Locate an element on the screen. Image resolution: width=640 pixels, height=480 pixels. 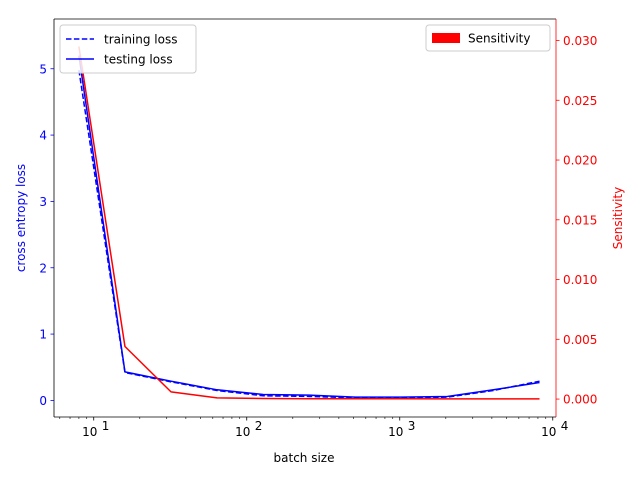
y-left-tick-label: 1 is located at coordinates (43, 335).